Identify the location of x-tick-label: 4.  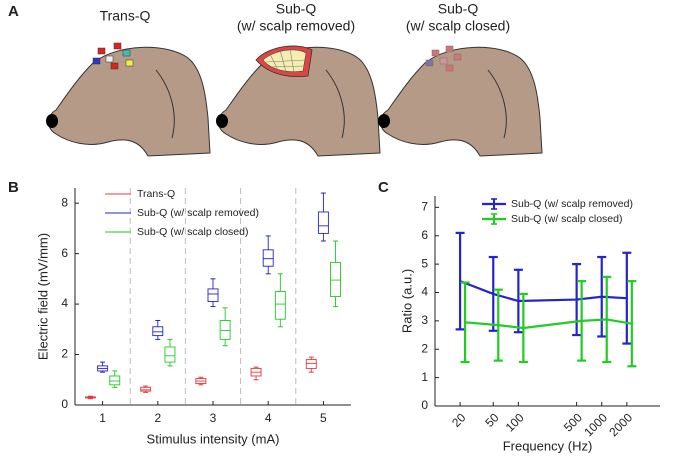
(268, 418).